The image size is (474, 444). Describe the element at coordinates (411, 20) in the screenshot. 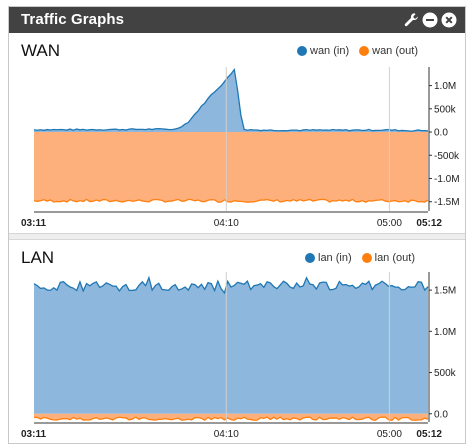

I see `wrench-icon` at that location.